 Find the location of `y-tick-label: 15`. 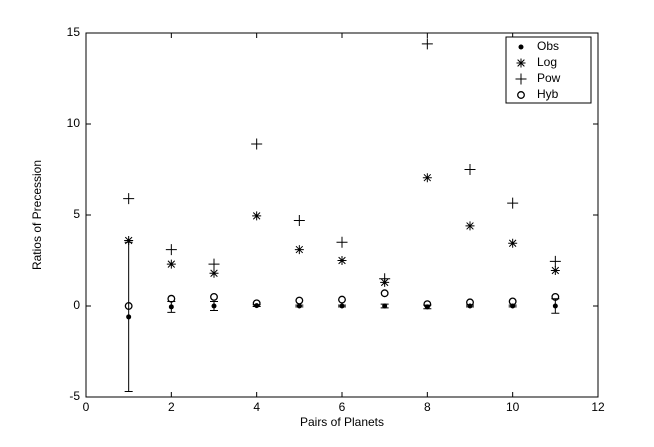

y-tick-label: 15 is located at coordinates (74, 32).